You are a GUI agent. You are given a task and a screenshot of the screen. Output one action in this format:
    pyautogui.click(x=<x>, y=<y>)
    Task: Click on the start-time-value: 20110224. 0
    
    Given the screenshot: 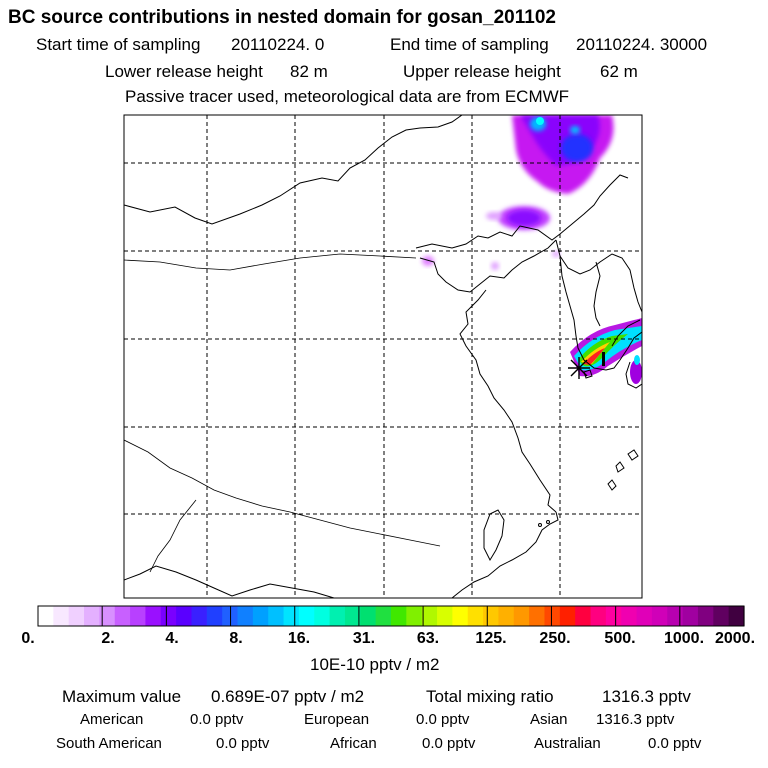 What is the action you would take?
    pyautogui.click(x=278, y=44)
    